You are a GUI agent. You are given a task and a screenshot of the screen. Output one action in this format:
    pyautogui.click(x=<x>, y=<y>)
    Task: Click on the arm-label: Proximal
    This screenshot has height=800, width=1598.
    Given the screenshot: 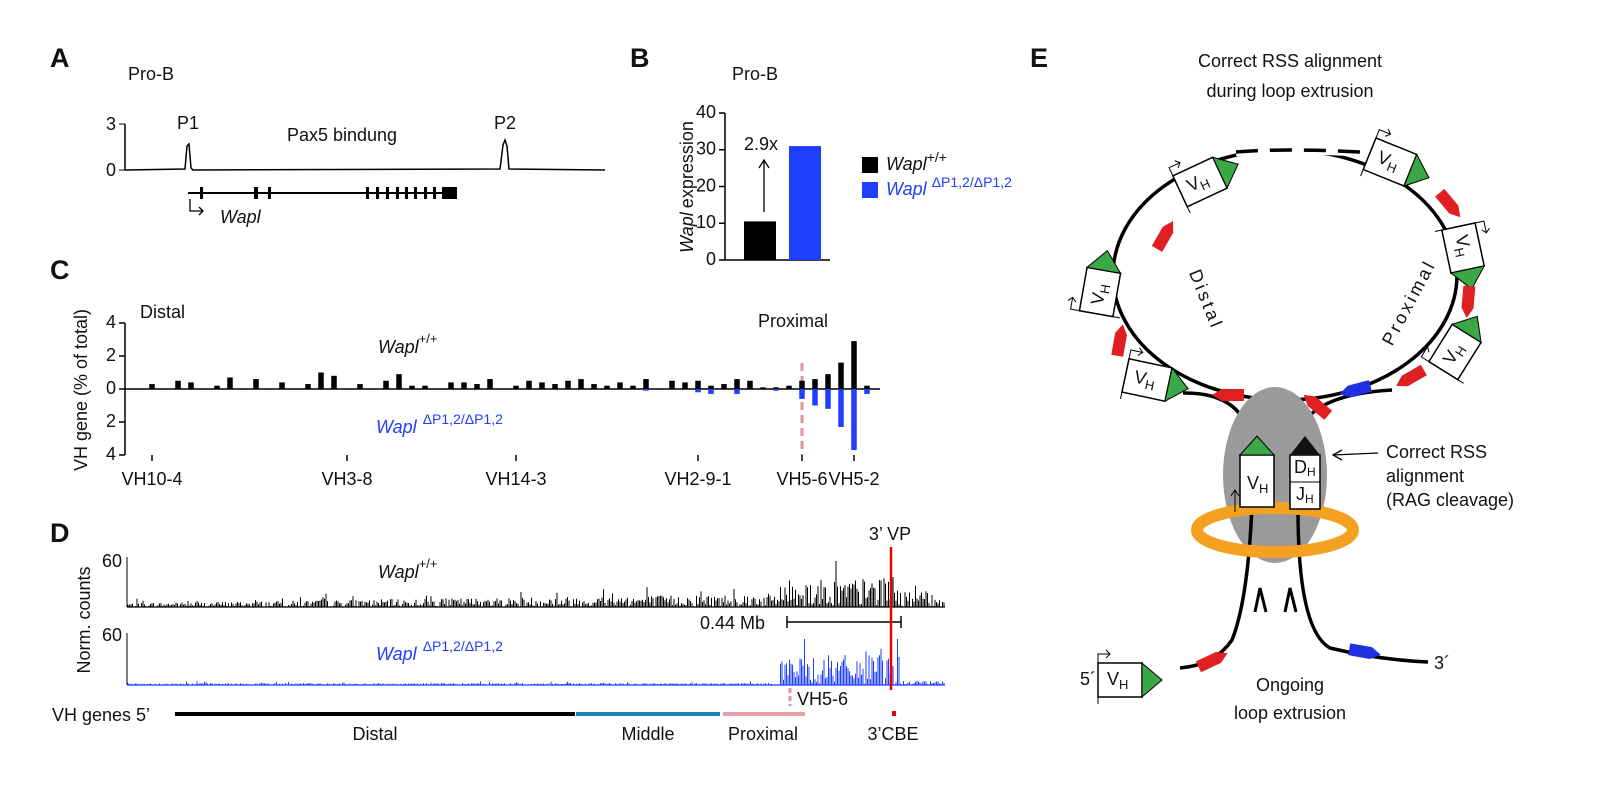 What is the action you would take?
    pyautogui.click(x=1409, y=302)
    